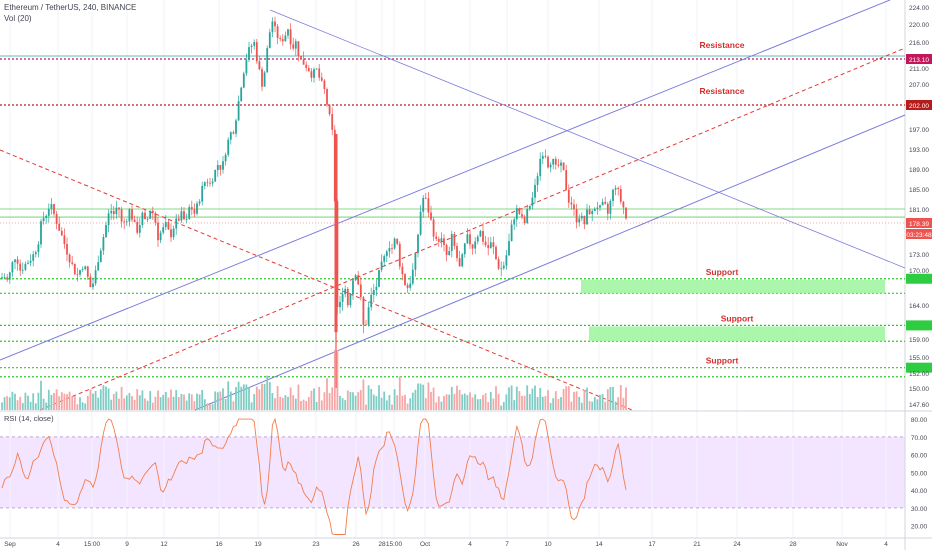 This screenshot has height=555, width=932. What do you see at coordinates (919, 340) in the screenshot?
I see `price-axis-tick: 159.00` at bounding box center [919, 340].